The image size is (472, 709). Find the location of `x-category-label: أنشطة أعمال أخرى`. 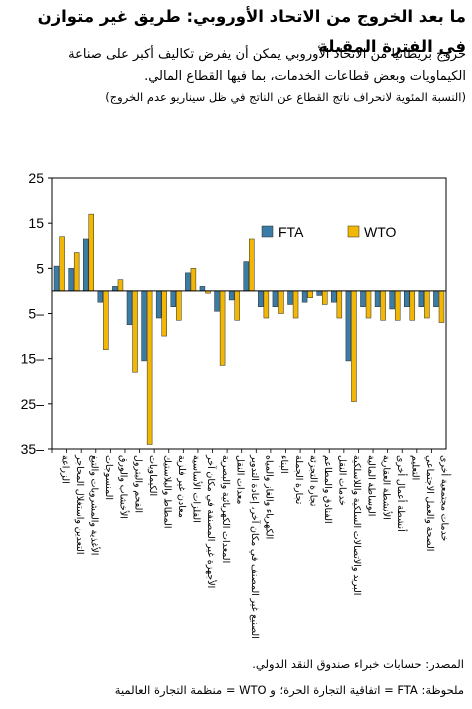

x-category-label: أنشطة أعمال أخرى is located at coordinates (401, 493).